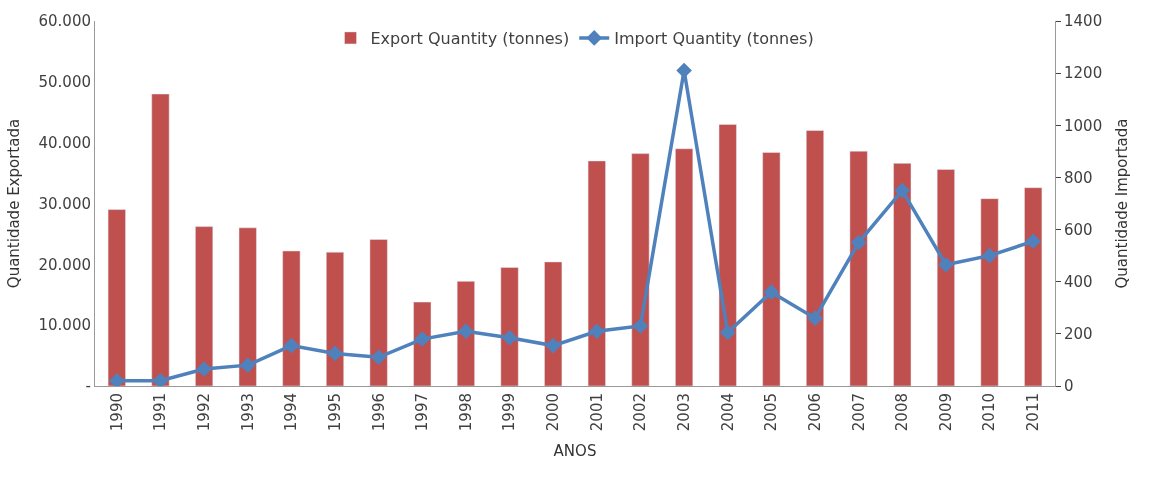  I want to click on x-tick-label: 2000, so click(553, 412).